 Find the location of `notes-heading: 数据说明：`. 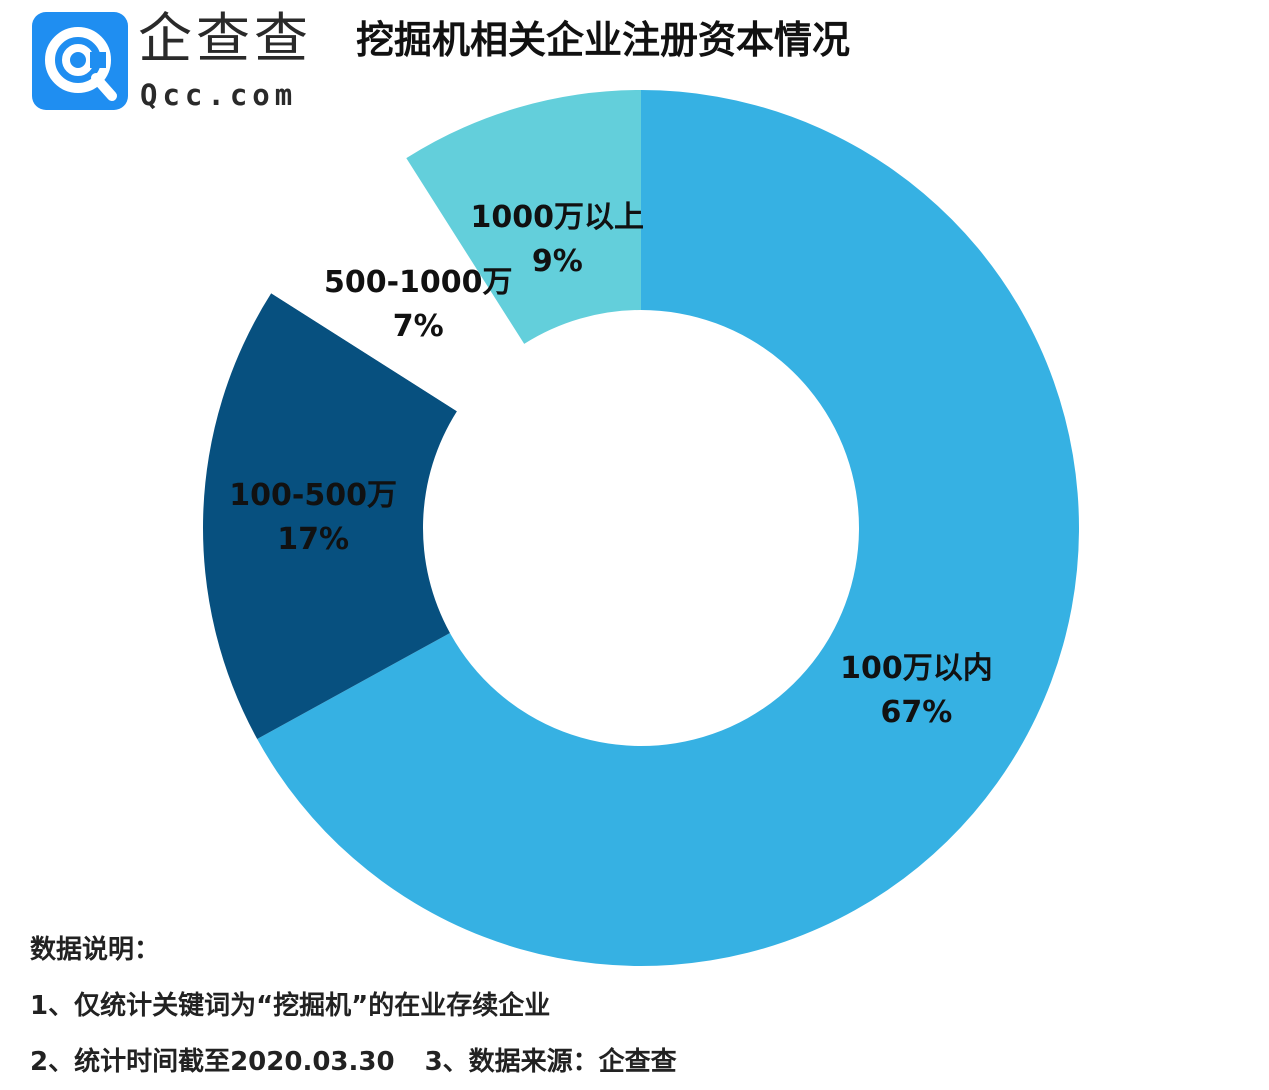

notes-heading: 数据说明： is located at coordinates (95, 950).